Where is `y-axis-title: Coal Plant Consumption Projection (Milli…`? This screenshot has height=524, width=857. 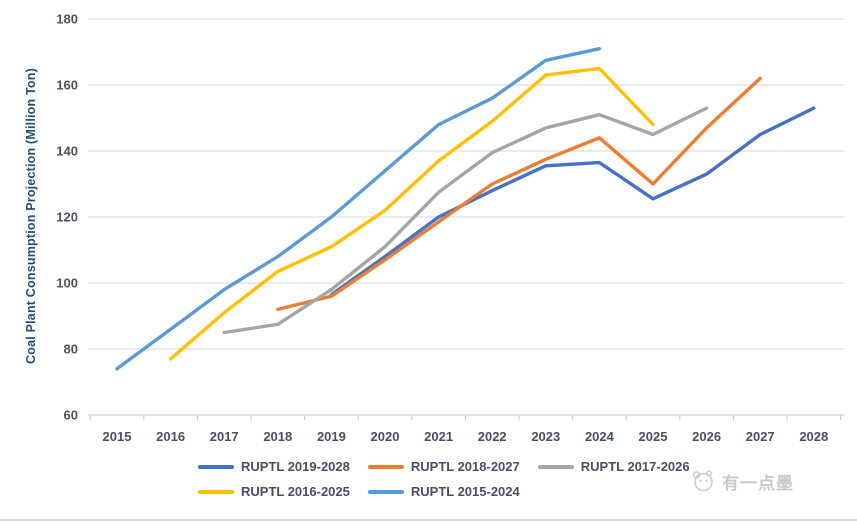
y-axis-title: Coal Plant Consumption Projection (Milli… is located at coordinates (31, 216).